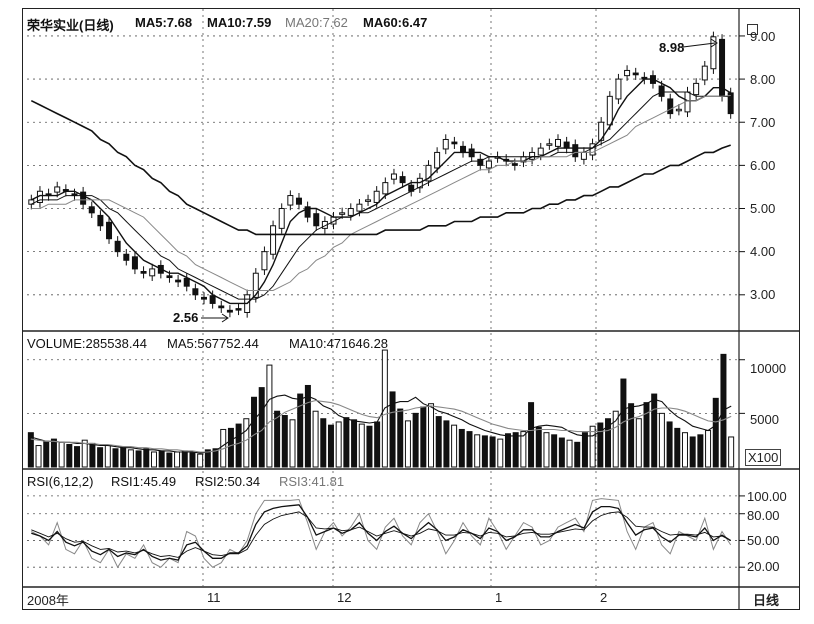 The width and height of the screenshot is (814, 624). Describe the element at coordinates (164, 22) in the screenshot. I see `price-ma5-label: MA5:7.68` at that location.